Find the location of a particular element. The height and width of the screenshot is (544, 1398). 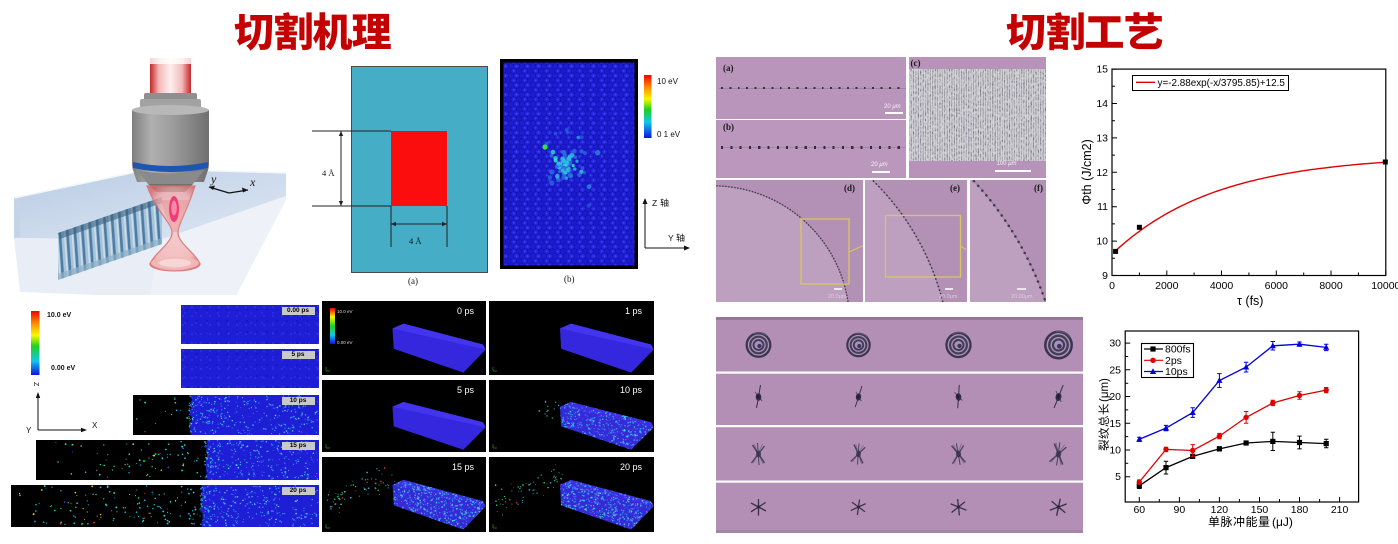

svg-text: (e) is located at coordinates (955, 188).